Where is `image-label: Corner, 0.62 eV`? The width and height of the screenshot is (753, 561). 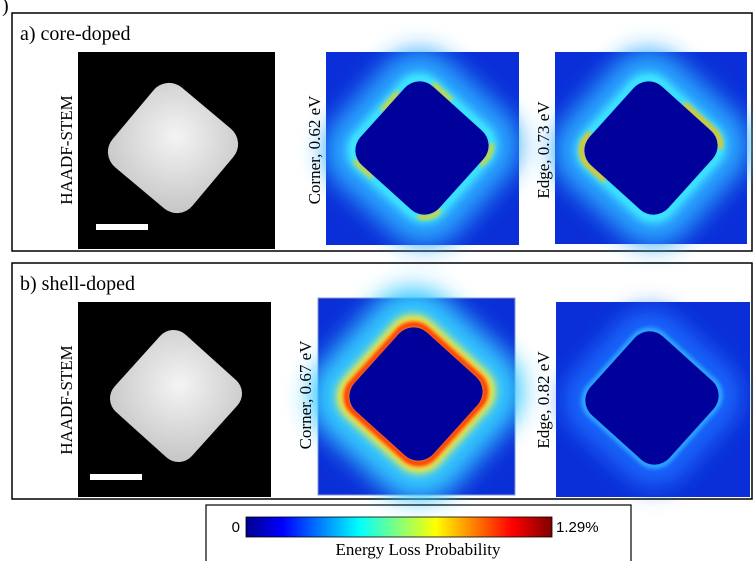
image-label: Corner, 0.62 eV is located at coordinates (314, 150).